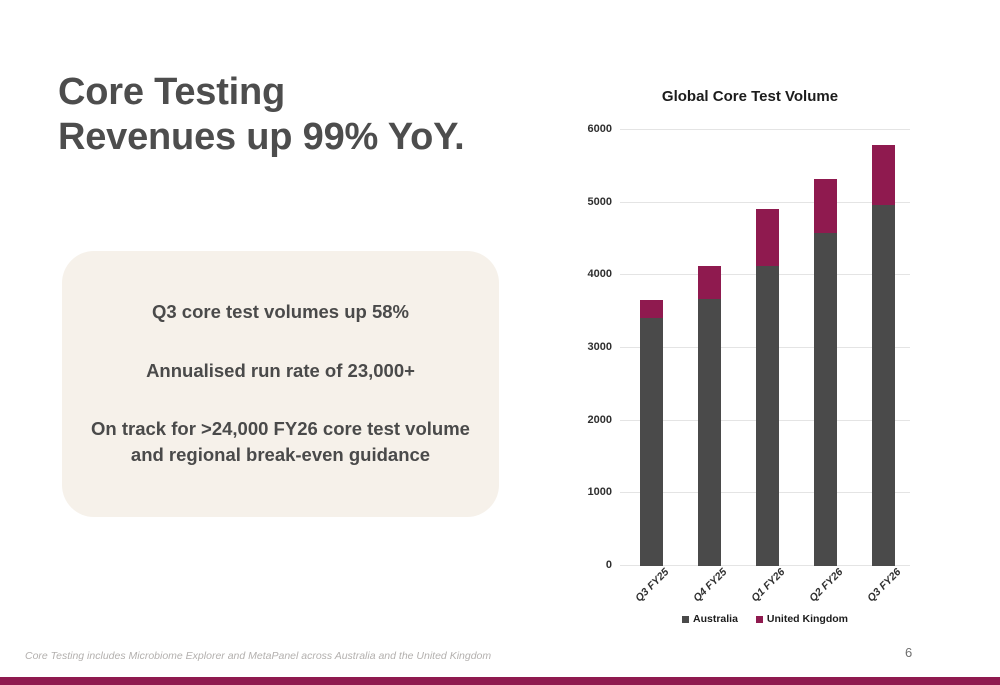  I want to click on bottom-accent-bar, so click(500, 681).